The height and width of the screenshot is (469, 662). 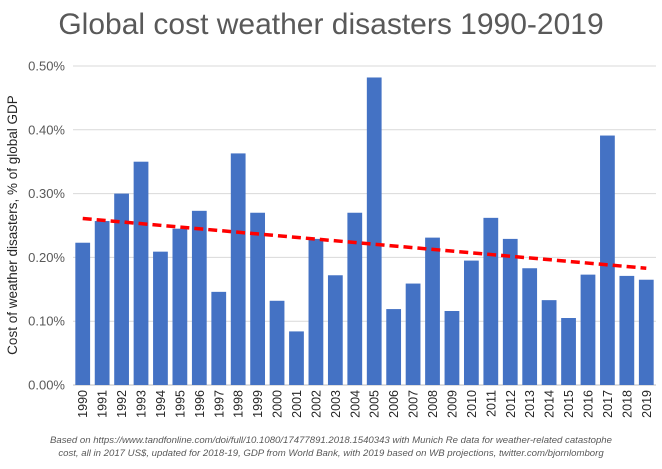 I want to click on x-tick-label: 2014, so click(x=550, y=404).